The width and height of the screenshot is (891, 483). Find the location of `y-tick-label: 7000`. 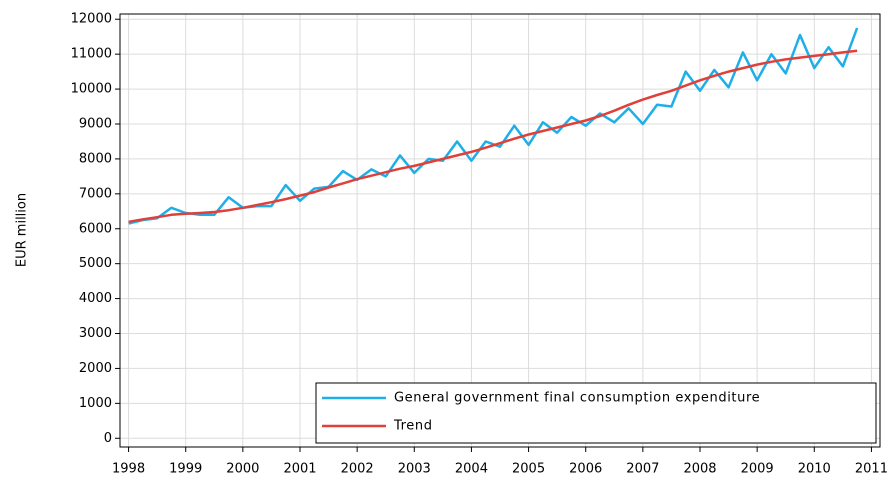

y-tick-label: 7000 is located at coordinates (95, 193).